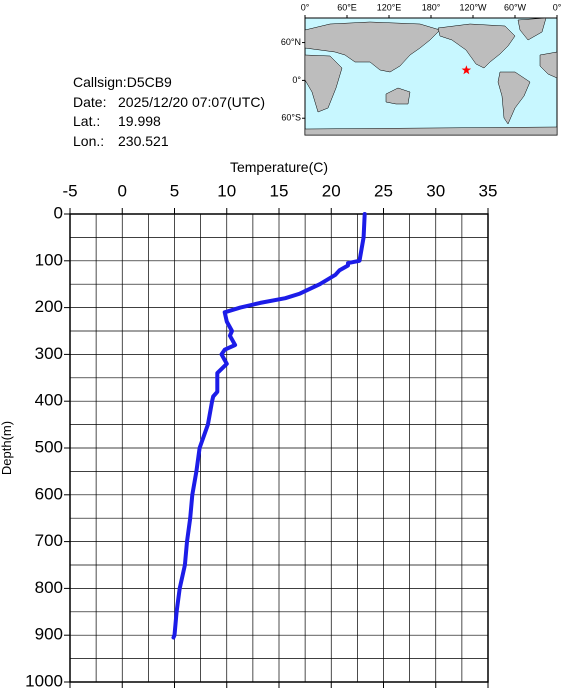 This screenshot has width=564, height=690. I want to click on x-tick-label: 10, so click(226, 190).